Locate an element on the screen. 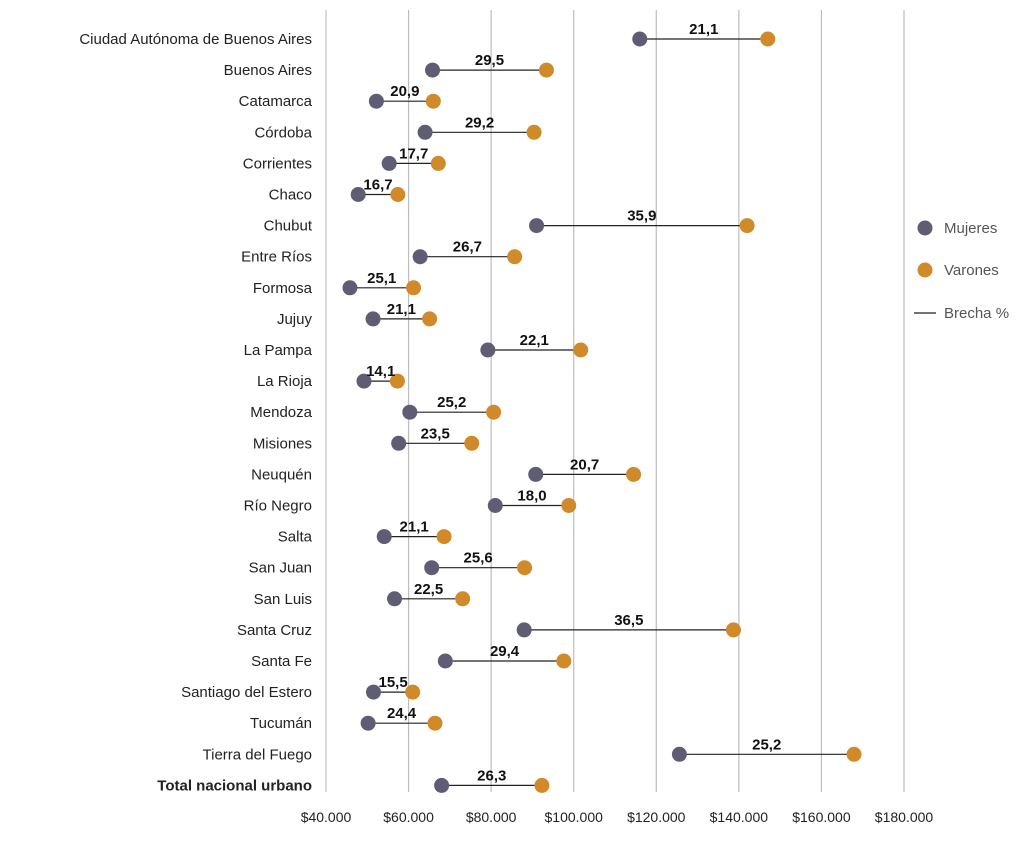  x-tick-label: $160.000 is located at coordinates (821, 817).